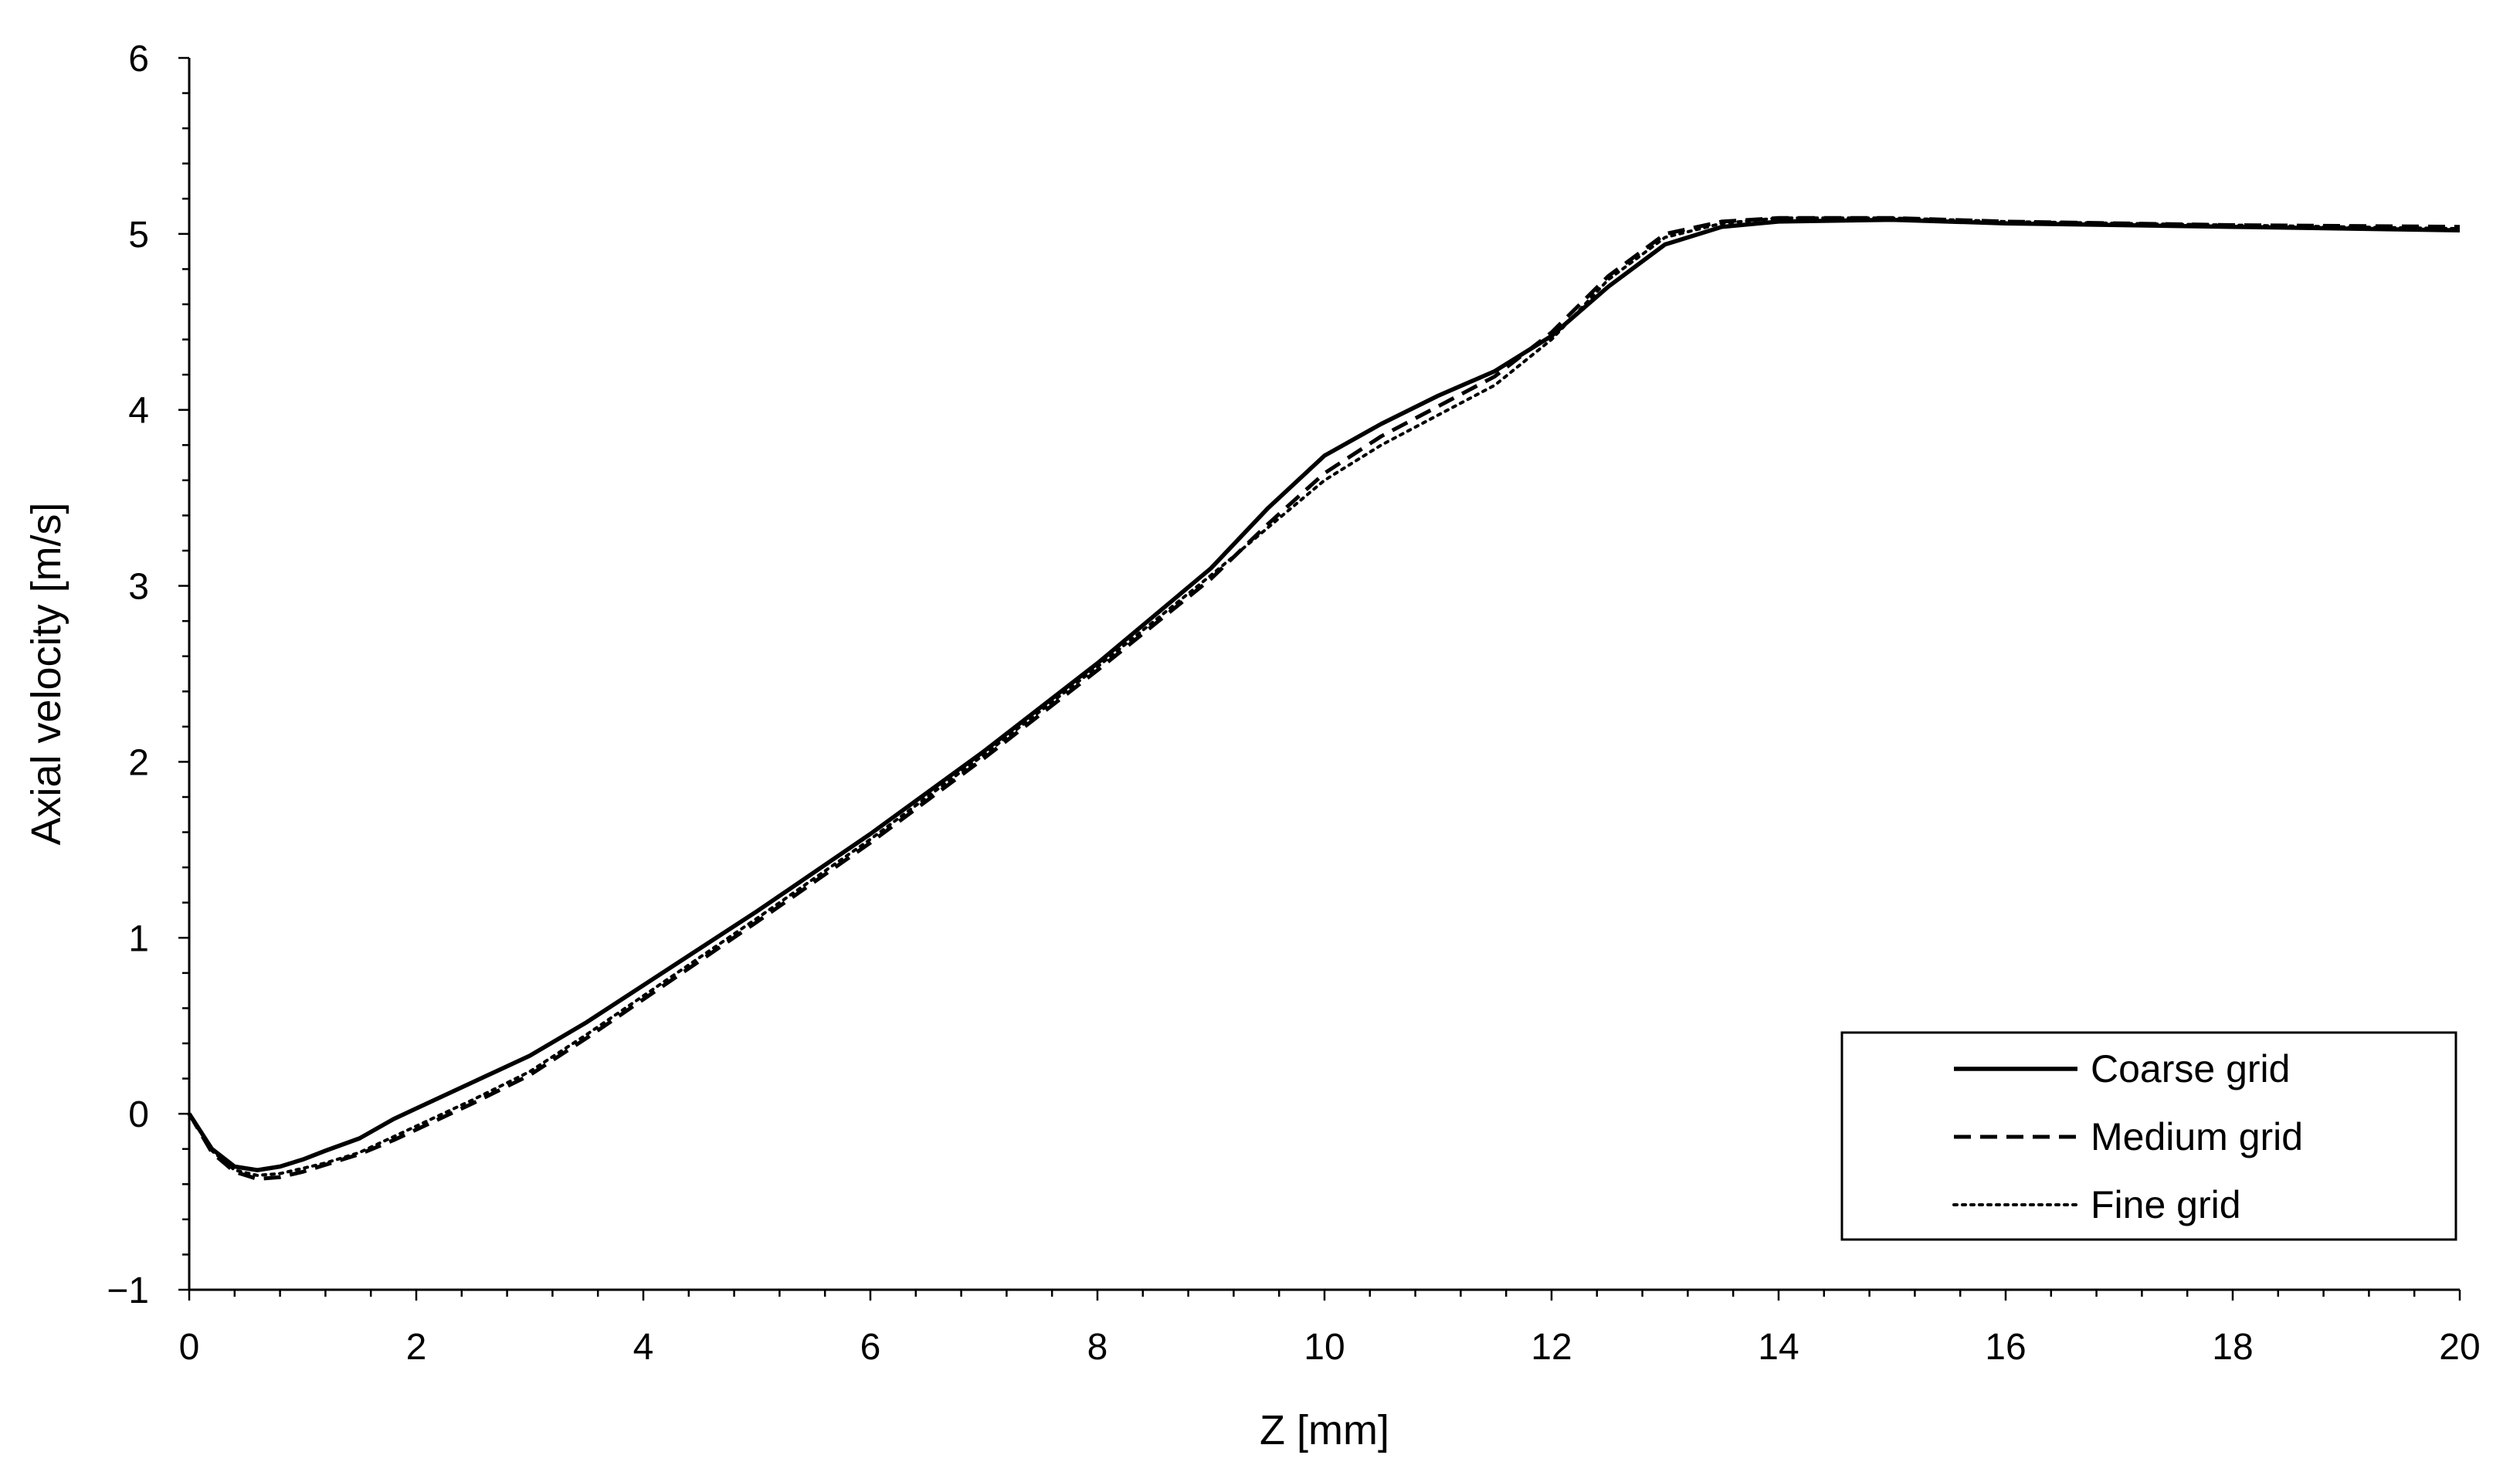  I want to click on legend-label: Coarse grid, so click(2190, 1068).